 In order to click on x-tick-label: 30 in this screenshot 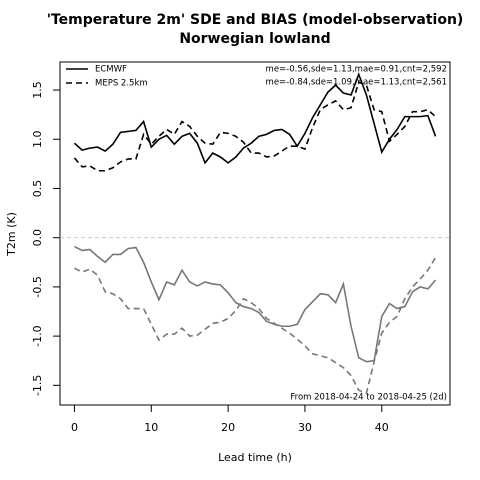, I will do `click(305, 427)`.